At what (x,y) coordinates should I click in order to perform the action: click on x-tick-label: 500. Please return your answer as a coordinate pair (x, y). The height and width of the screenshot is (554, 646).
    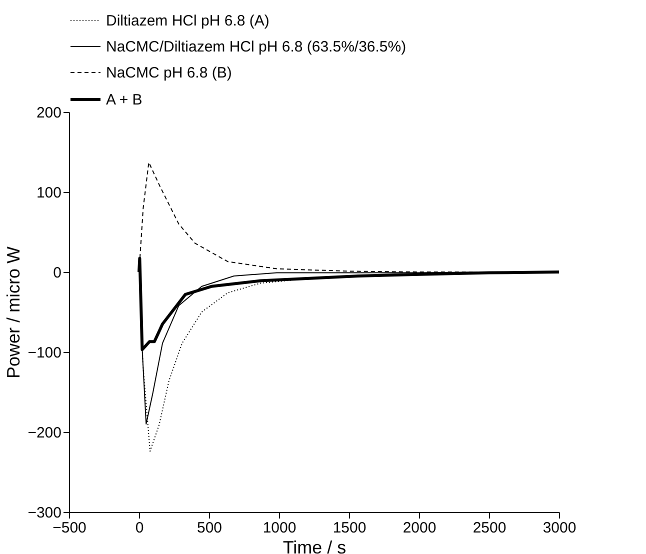
    Looking at the image, I should click on (209, 528).